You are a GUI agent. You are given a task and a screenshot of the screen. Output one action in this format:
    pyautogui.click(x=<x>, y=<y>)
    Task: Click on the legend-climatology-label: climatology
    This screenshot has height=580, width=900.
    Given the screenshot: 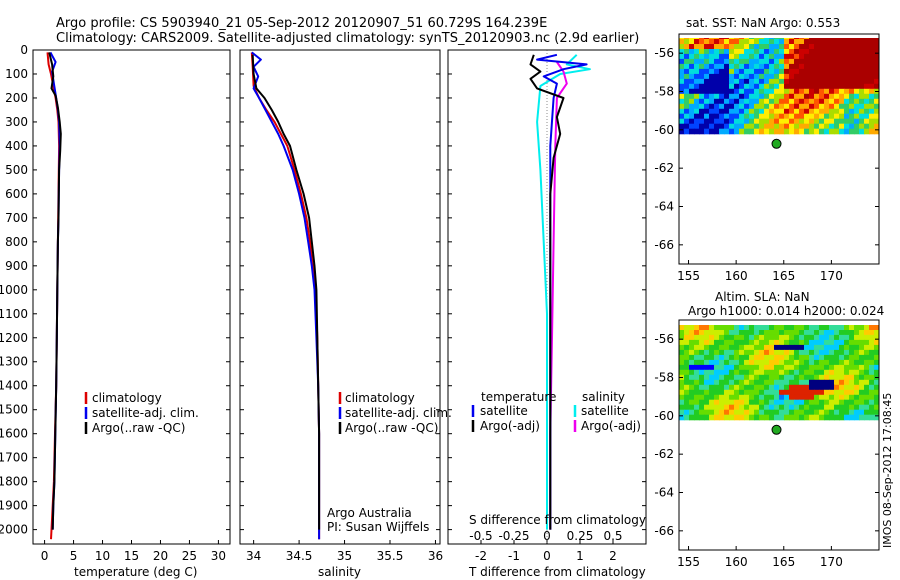 What is the action you would take?
    pyautogui.click(x=380, y=398)
    